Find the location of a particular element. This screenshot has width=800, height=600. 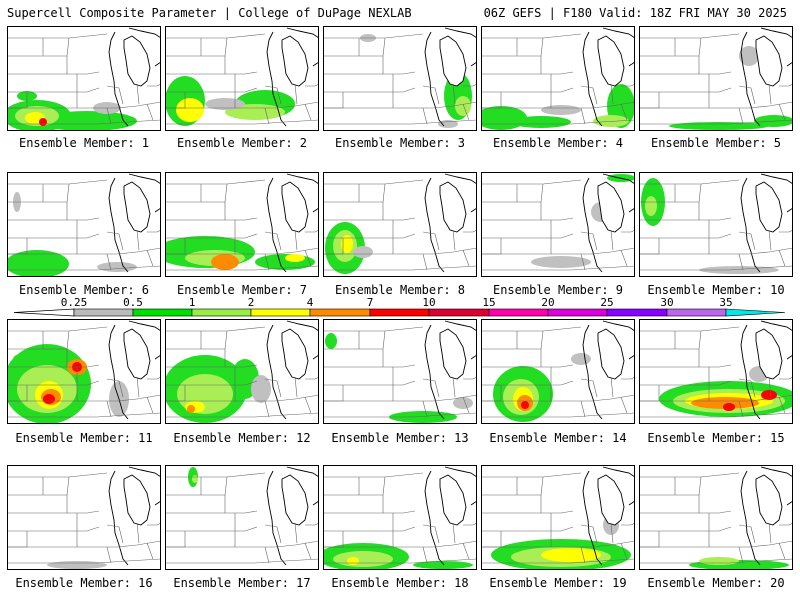

member-label: Ensemble Member: 10 is located at coordinates (716, 290).